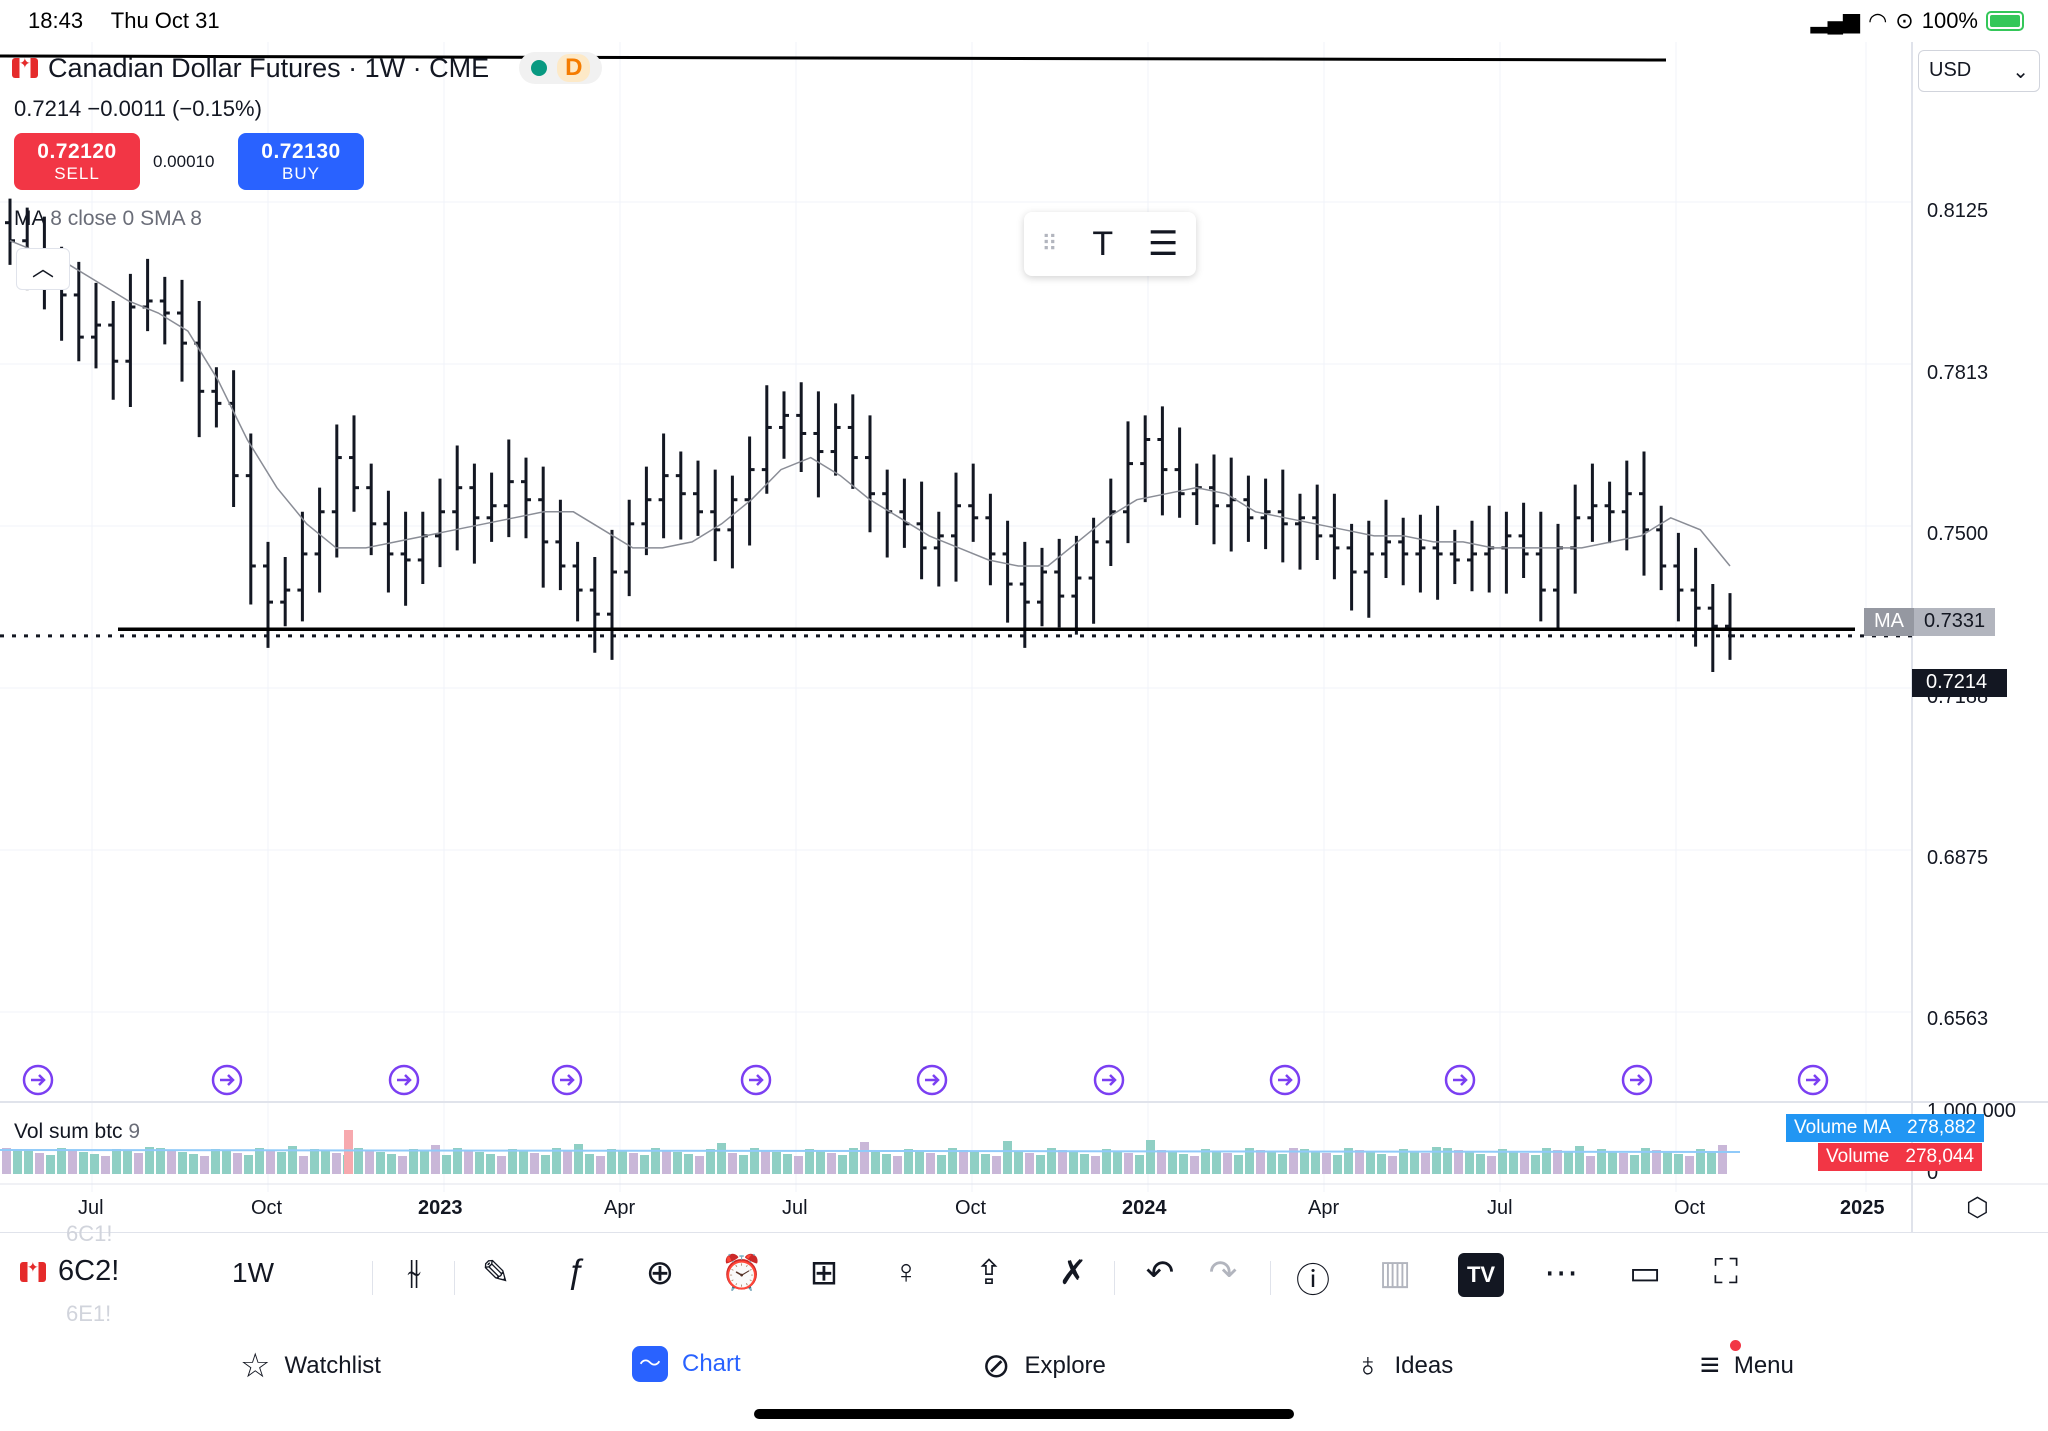  What do you see at coordinates (824, 1273) in the screenshot?
I see `layout-grid-icon: ⊞` at bounding box center [824, 1273].